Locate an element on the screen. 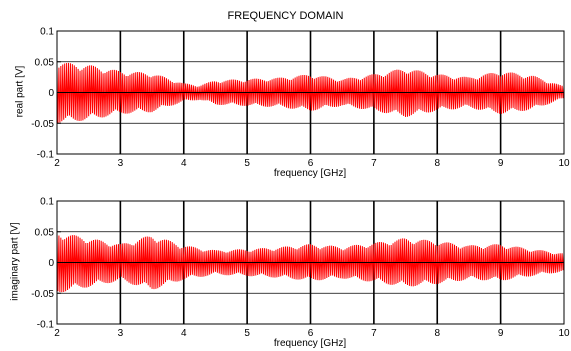 The image size is (571, 351). imaginary-part-ylabel: imaginary part [V] is located at coordinates (15, 261).